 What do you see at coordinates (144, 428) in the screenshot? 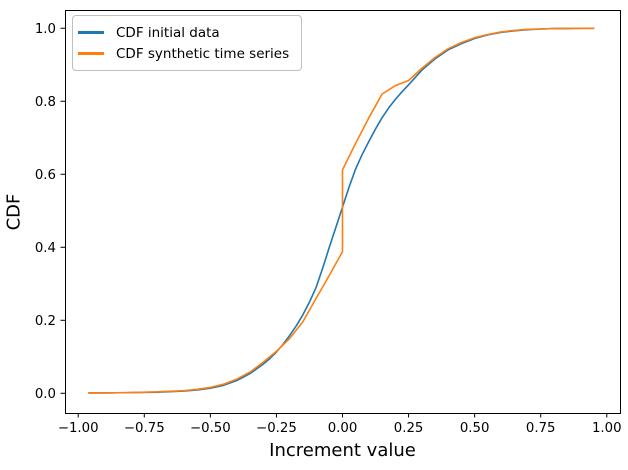
I see `x-tick-label: −0.75` at bounding box center [144, 428].